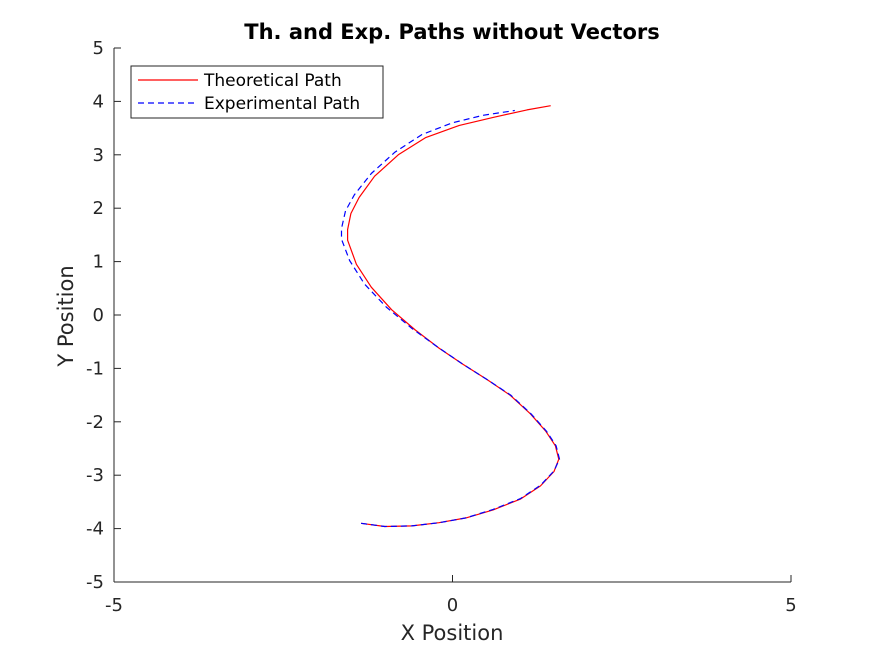 Image resolution: width=875 pixels, height=656 pixels. What do you see at coordinates (282, 104) in the screenshot?
I see `legend-label-experimental: Experimental Path` at bounding box center [282, 104].